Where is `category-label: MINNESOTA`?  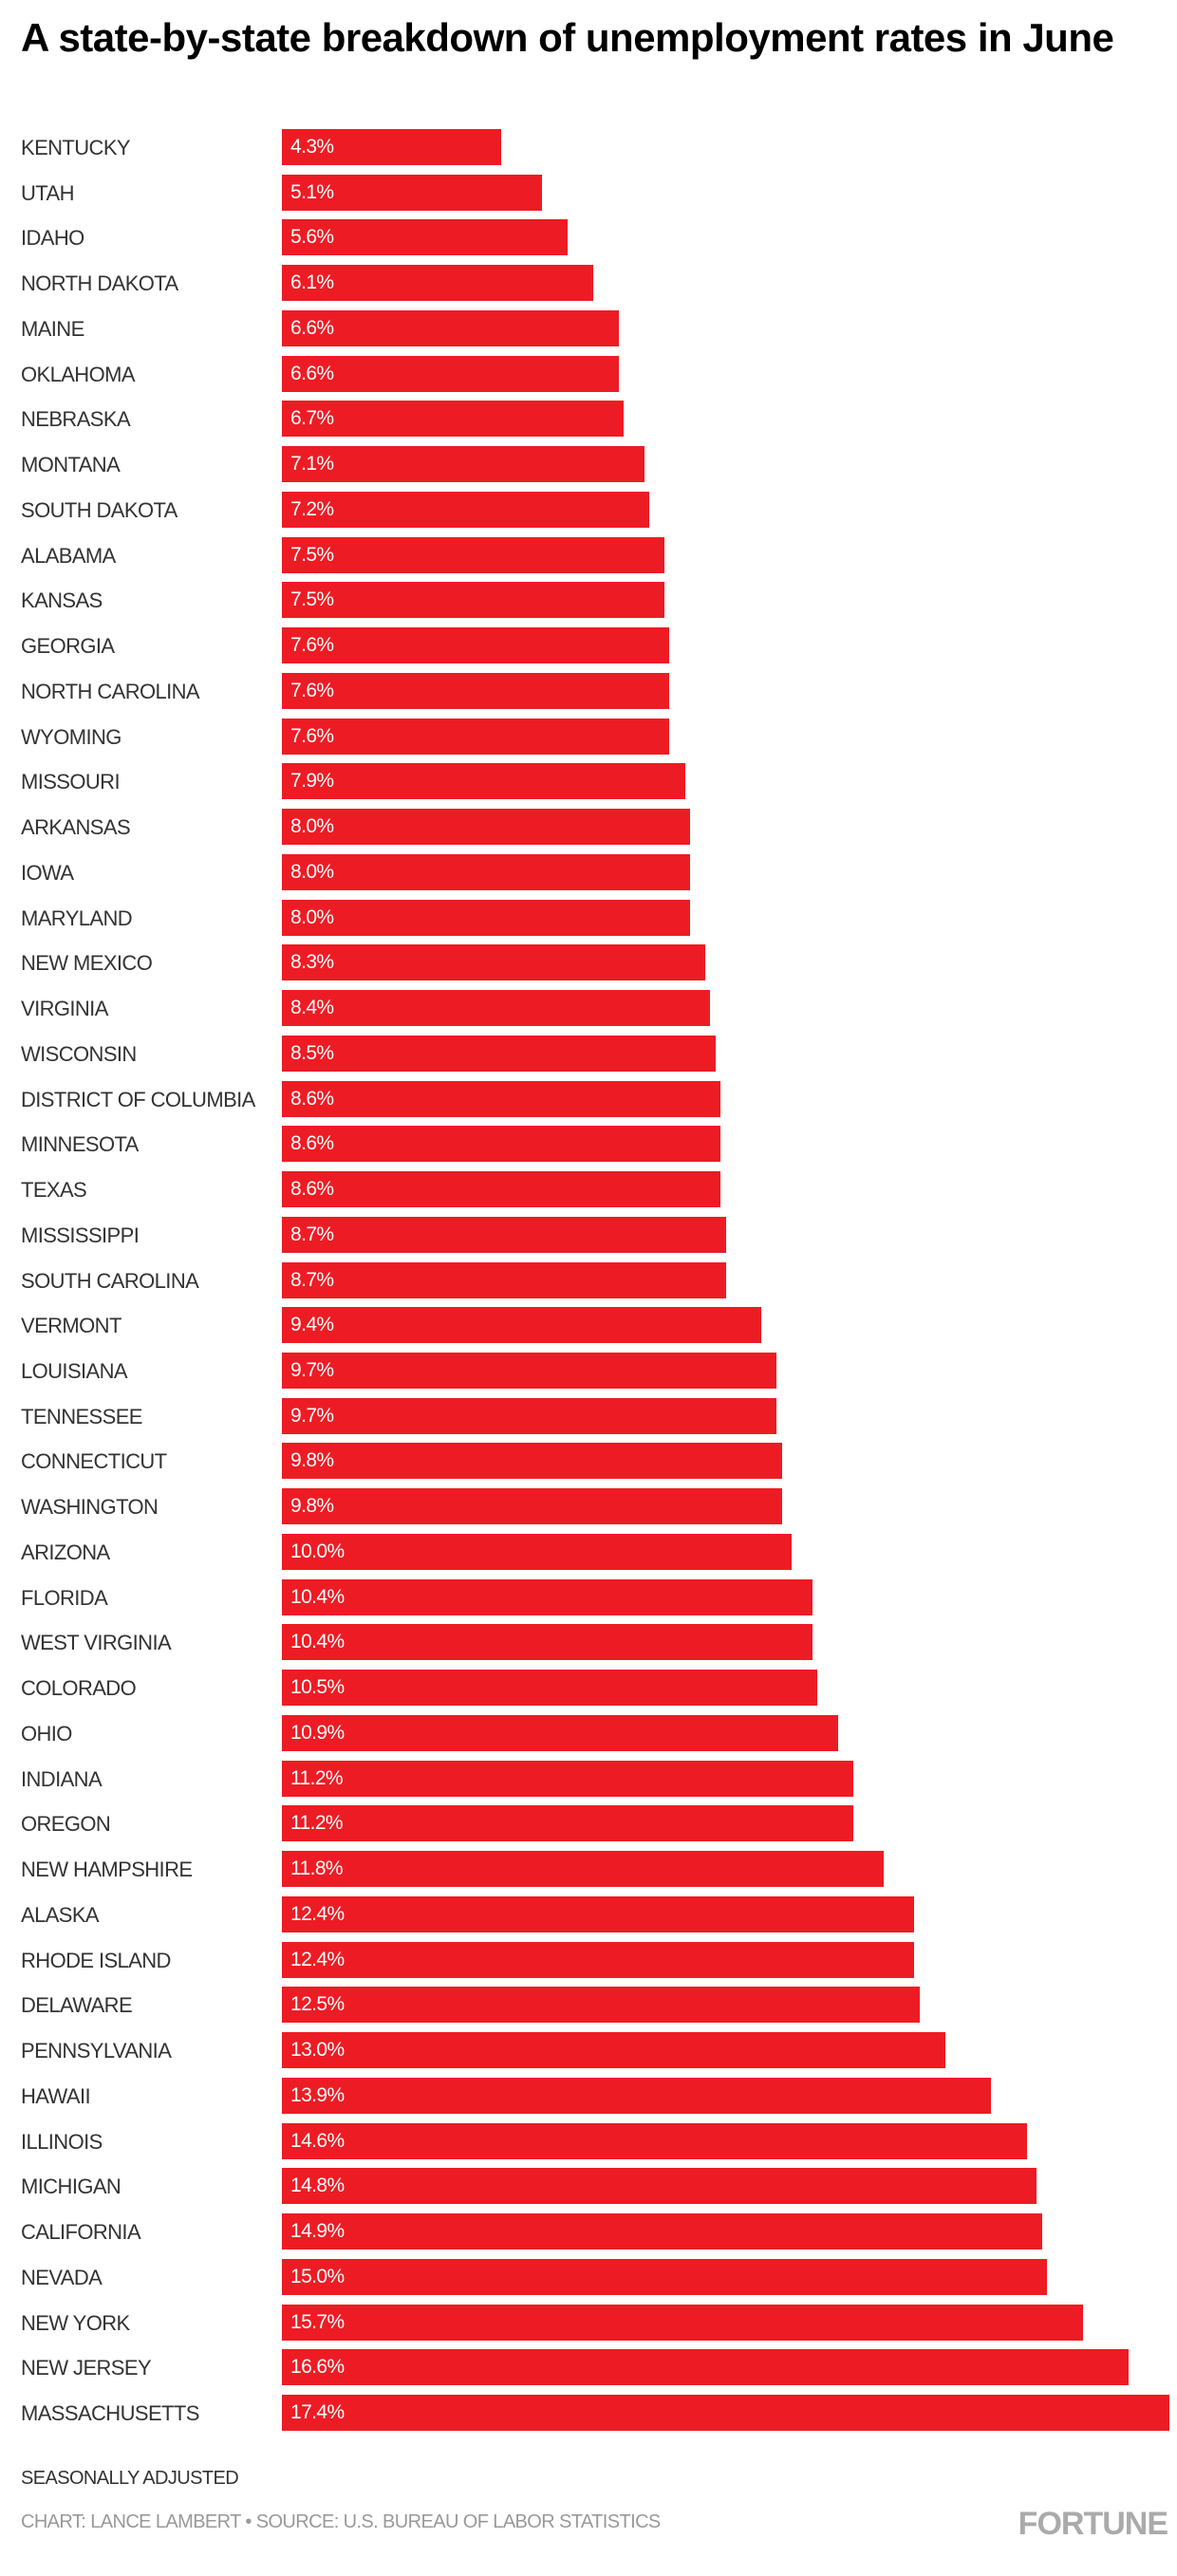 category-label: MINNESOTA is located at coordinates (80, 1144).